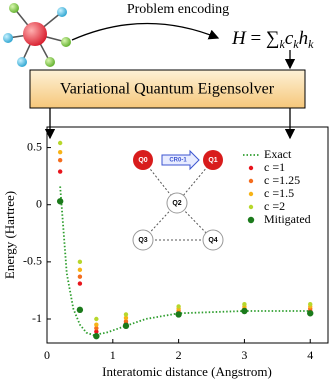  Describe the element at coordinates (212, 240) in the screenshot. I see `qubit-label: Q4` at that location.